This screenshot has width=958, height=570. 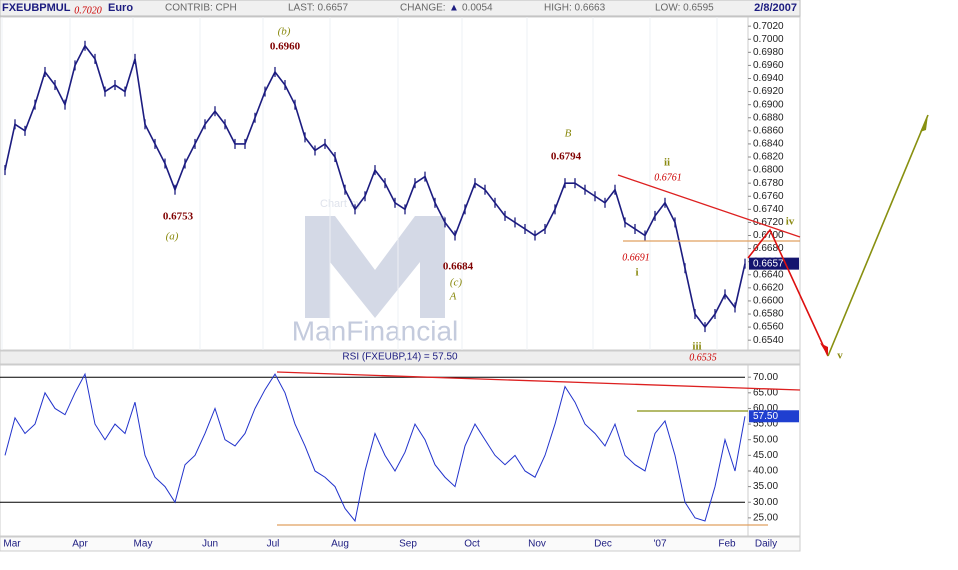 I want to click on annotation: ii, so click(x=667, y=163).